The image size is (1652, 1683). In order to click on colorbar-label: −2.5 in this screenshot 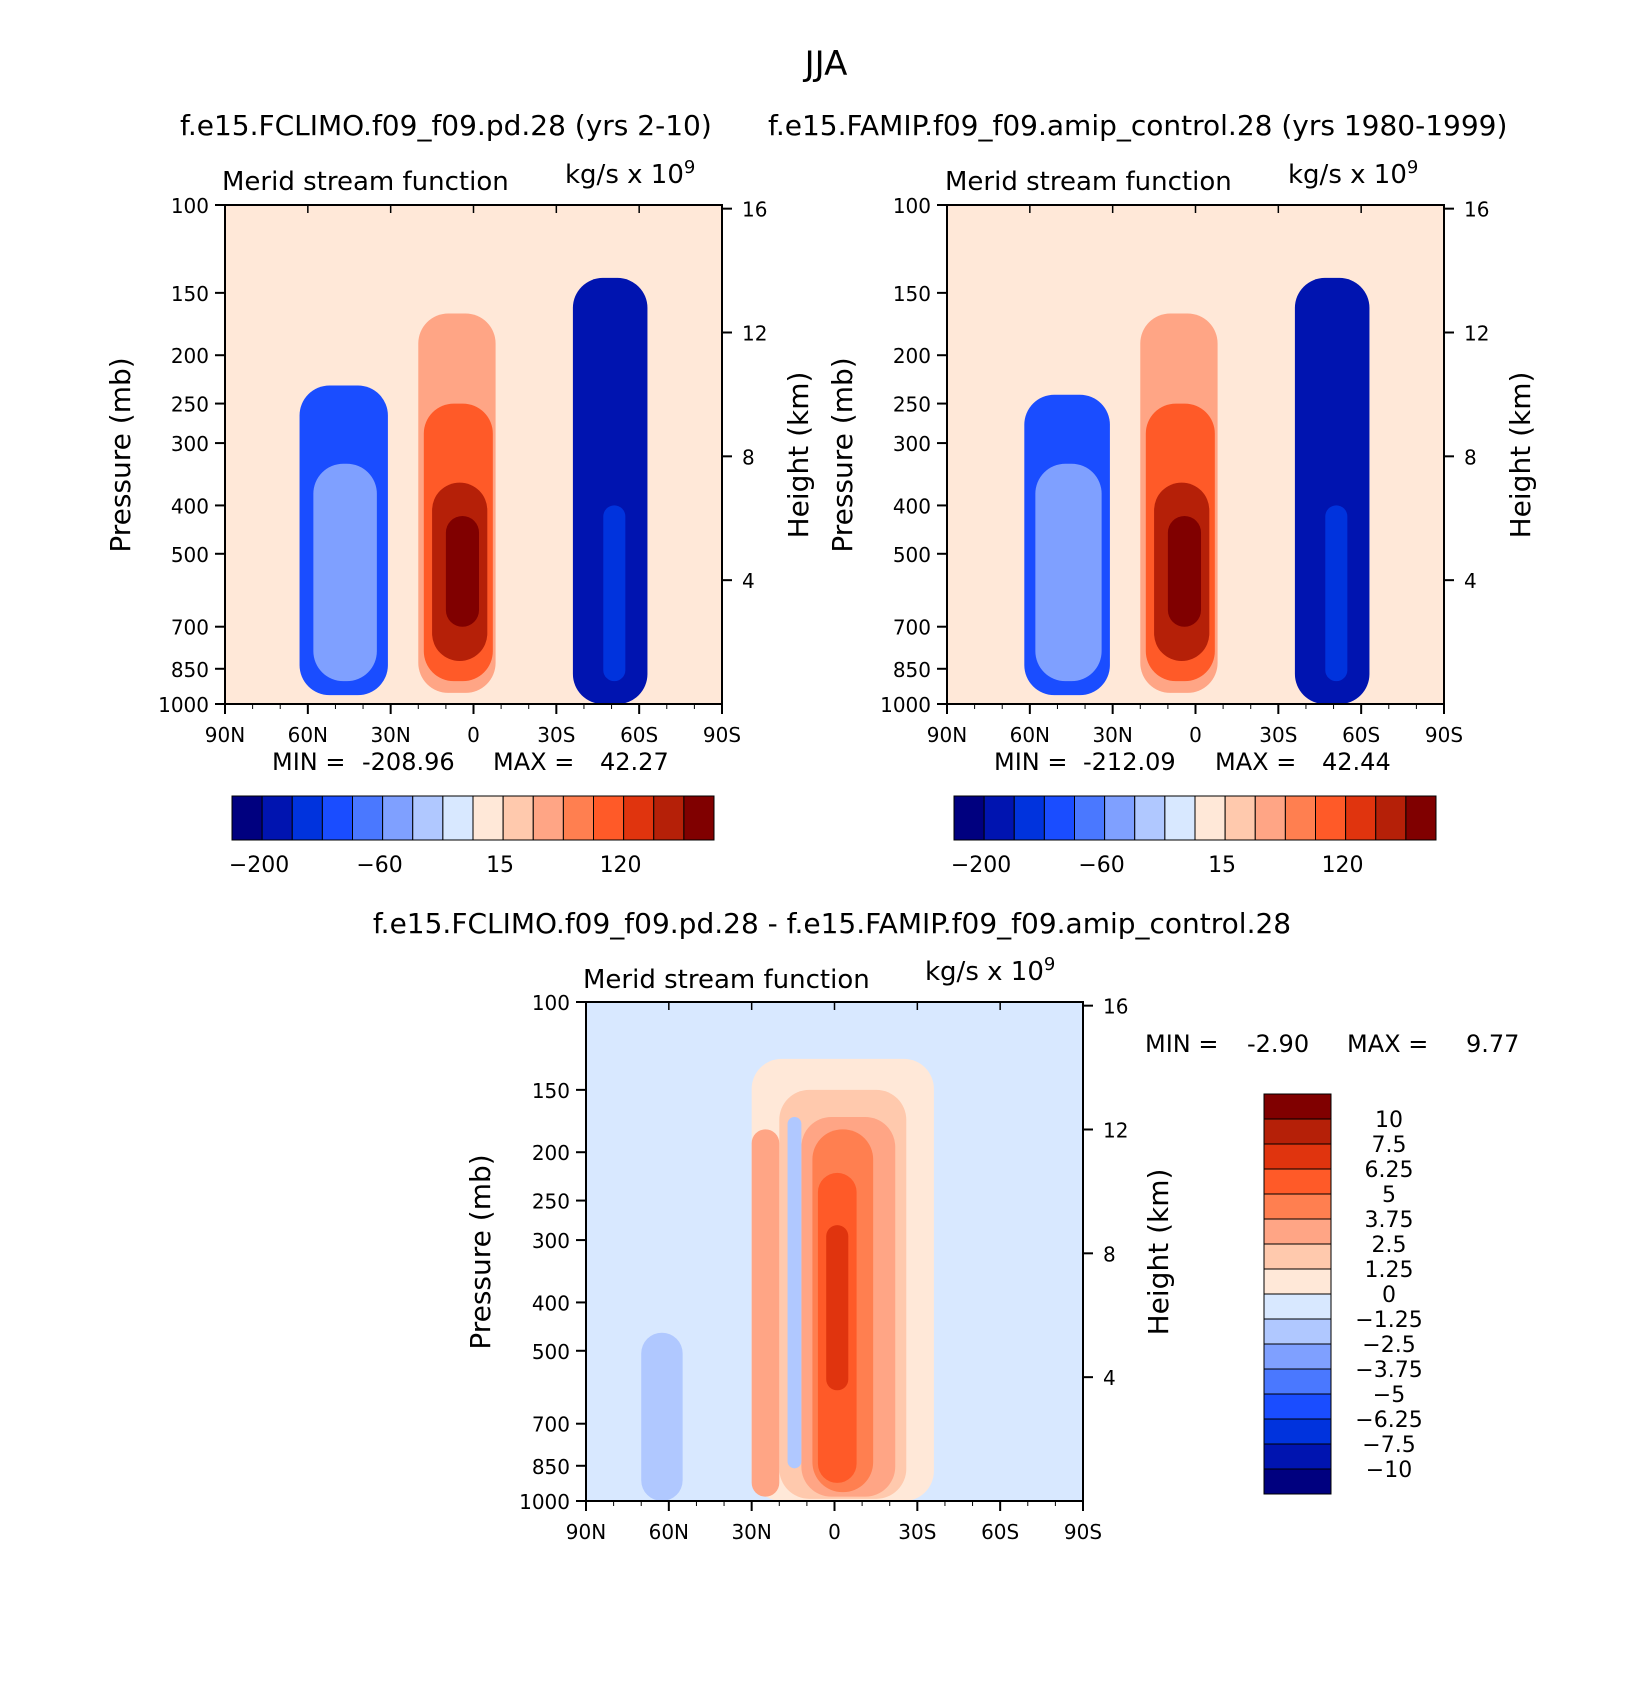, I will do `click(1388, 1345)`.